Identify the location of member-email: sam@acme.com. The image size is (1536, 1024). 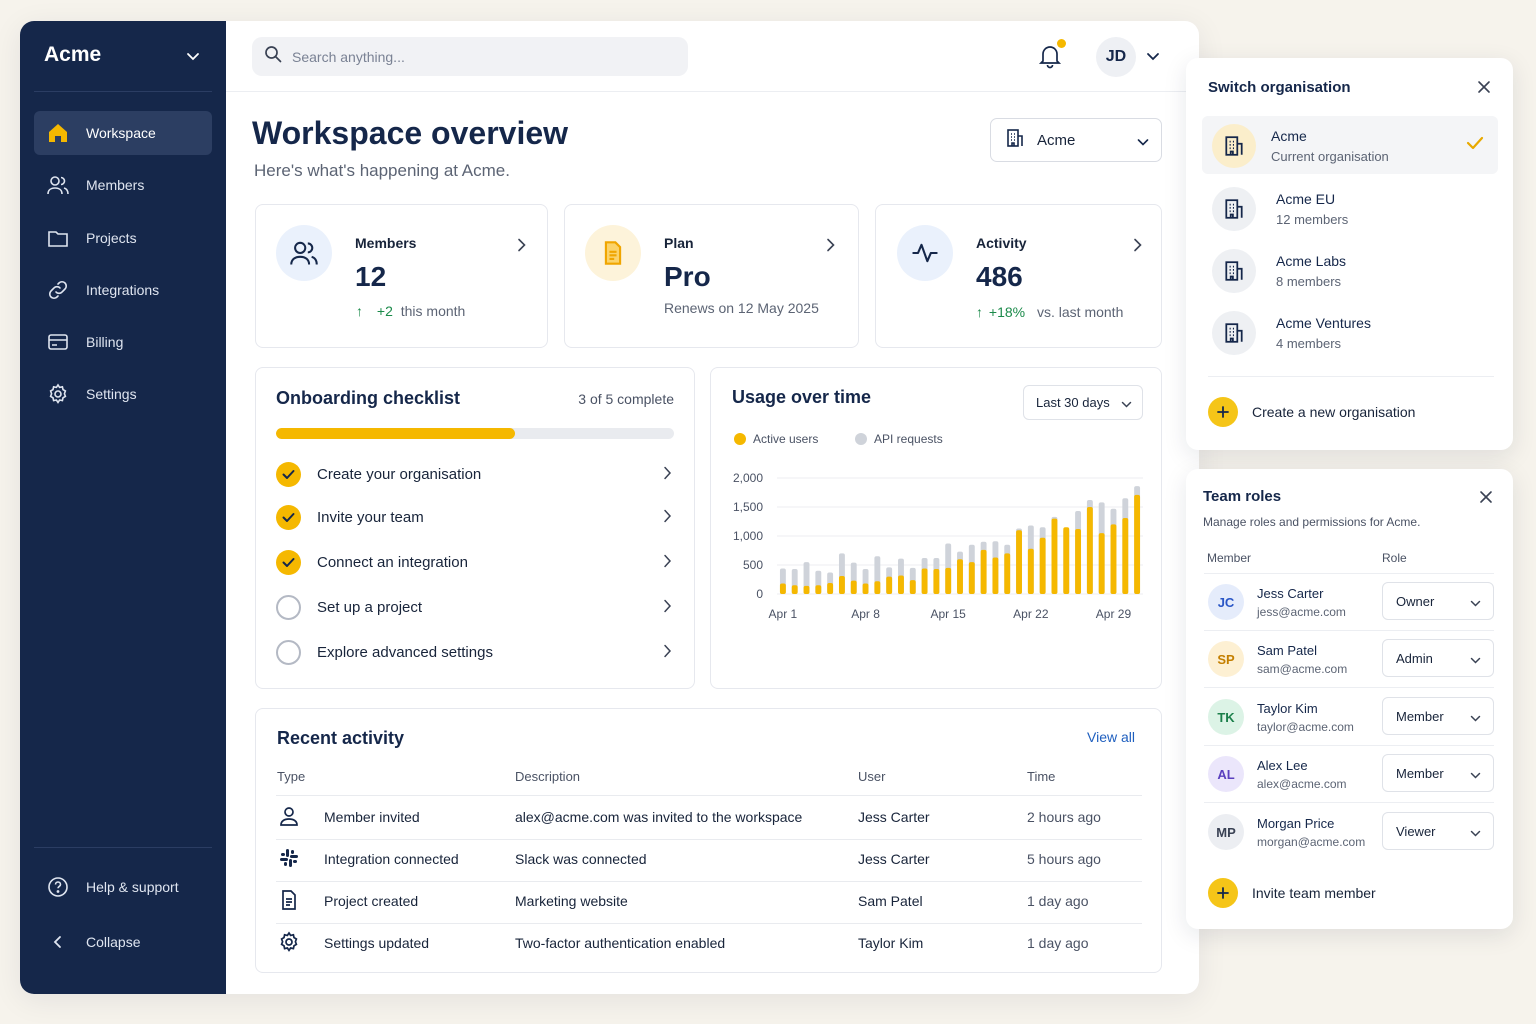
(1302, 669).